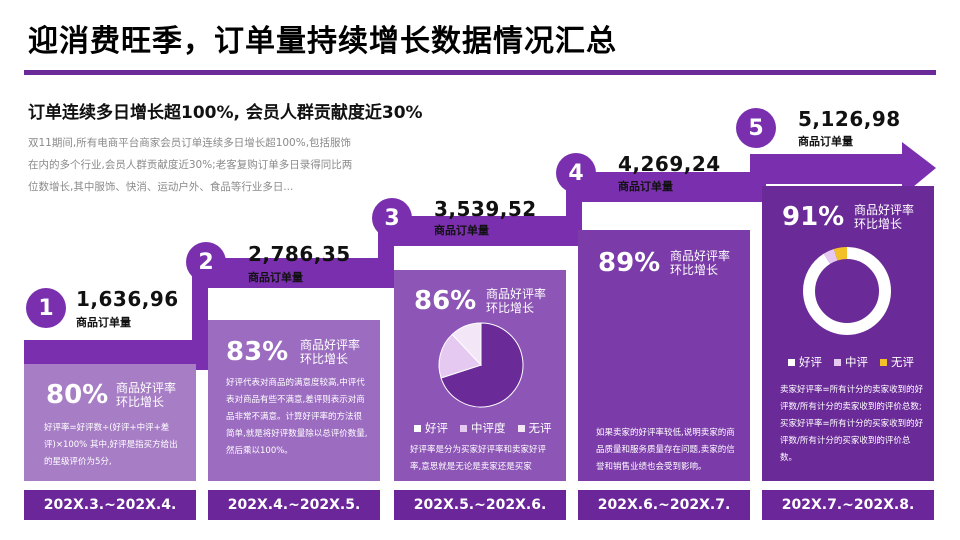  I want to click on legend-label-none: 无评, so click(540, 428).